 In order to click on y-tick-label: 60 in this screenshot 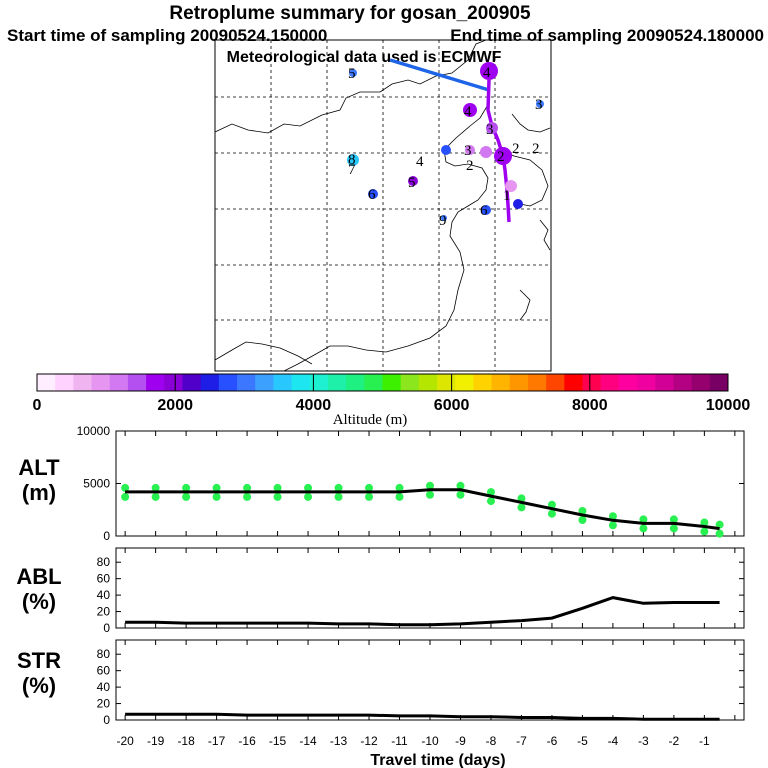, I will do `click(104, 671)`.